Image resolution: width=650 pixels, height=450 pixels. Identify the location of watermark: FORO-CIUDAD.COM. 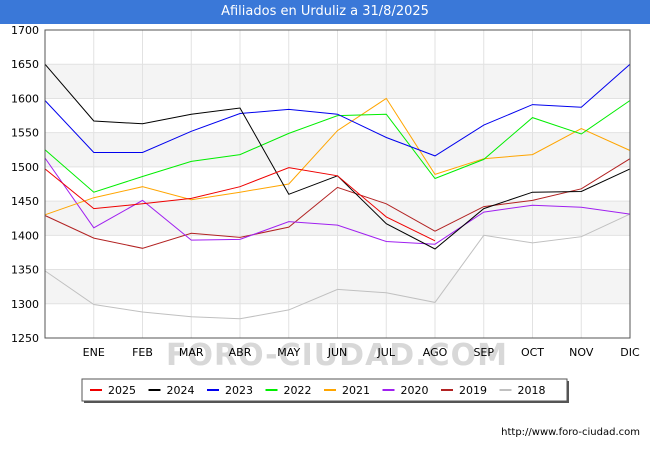
(337, 355).